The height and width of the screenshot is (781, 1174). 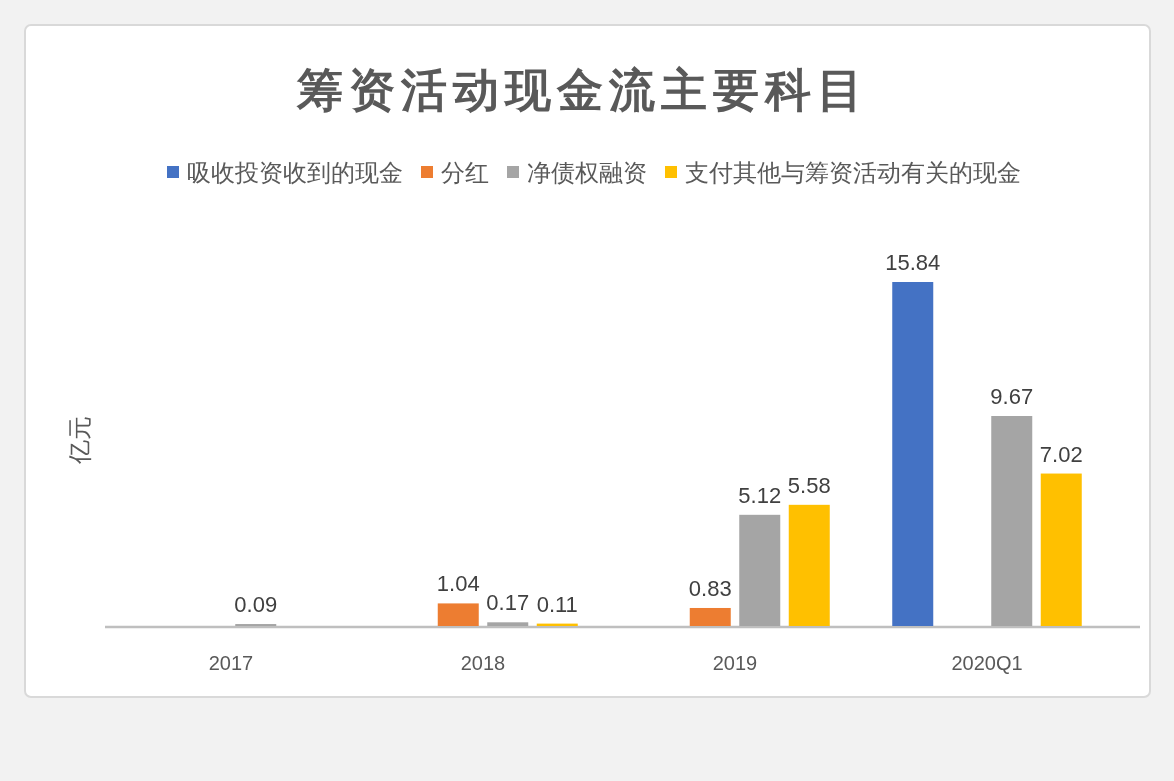 What do you see at coordinates (256, 605) in the screenshot?
I see `data-label: 0.09` at bounding box center [256, 605].